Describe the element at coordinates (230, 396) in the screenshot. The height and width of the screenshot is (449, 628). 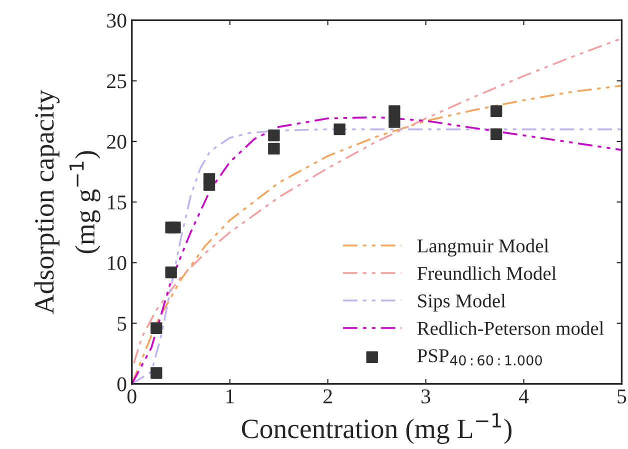
I see `x-tick-label: 1` at that location.